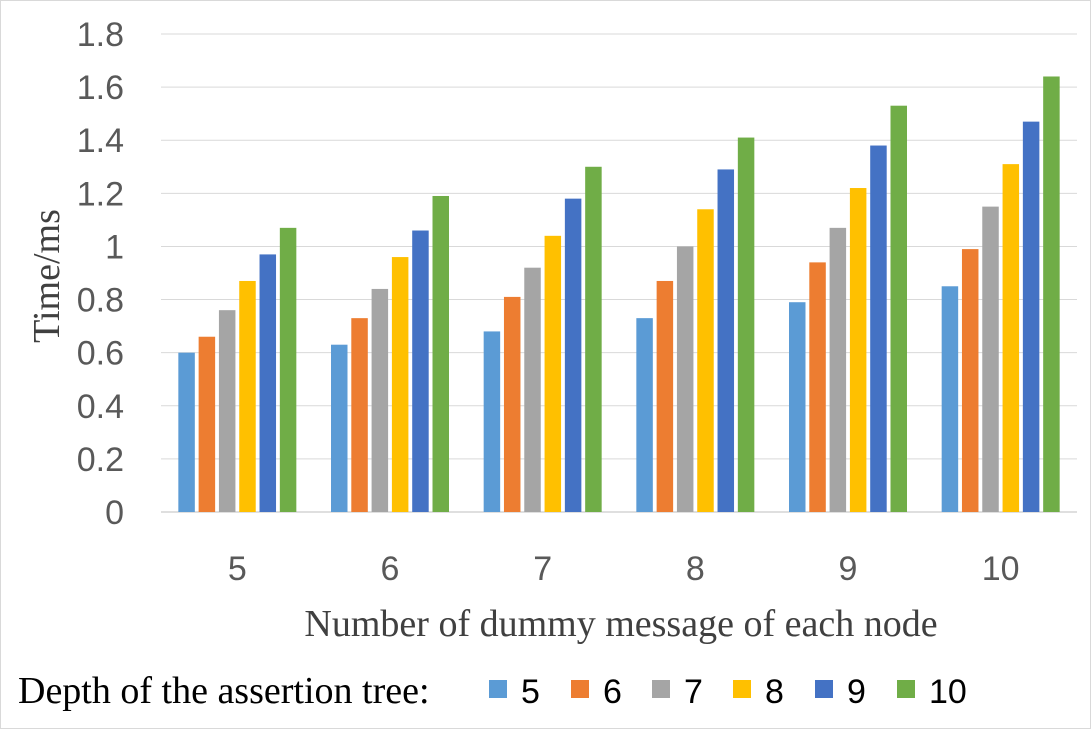 The width and height of the screenshot is (1091, 730). I want to click on y-tick-label: 0.4, so click(100, 407).